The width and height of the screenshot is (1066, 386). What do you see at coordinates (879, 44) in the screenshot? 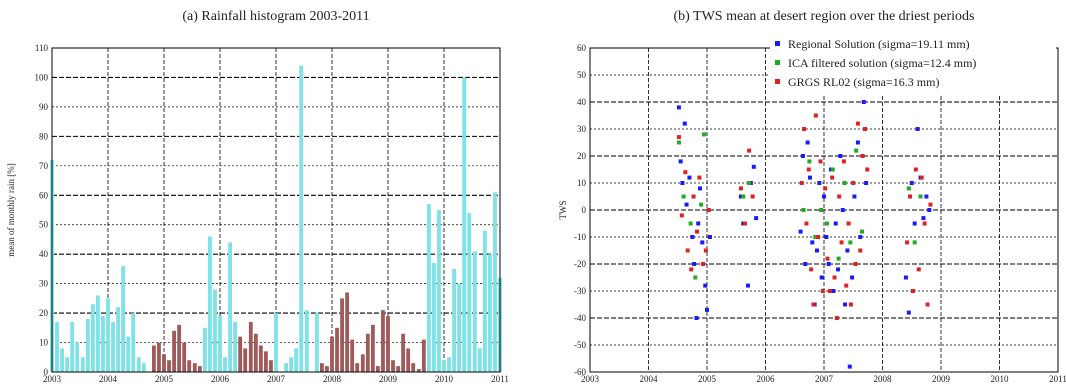
I see `chart-b-legend-label: Regional Solution (sigma=19.11 mm)` at bounding box center [879, 44].